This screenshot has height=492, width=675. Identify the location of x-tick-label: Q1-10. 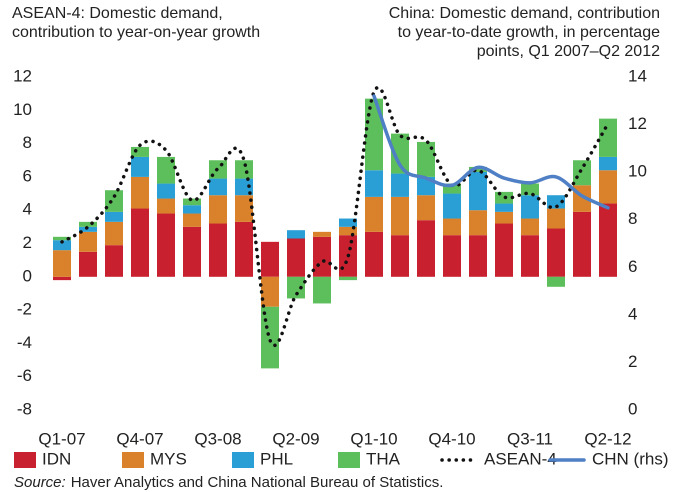
(373, 438).